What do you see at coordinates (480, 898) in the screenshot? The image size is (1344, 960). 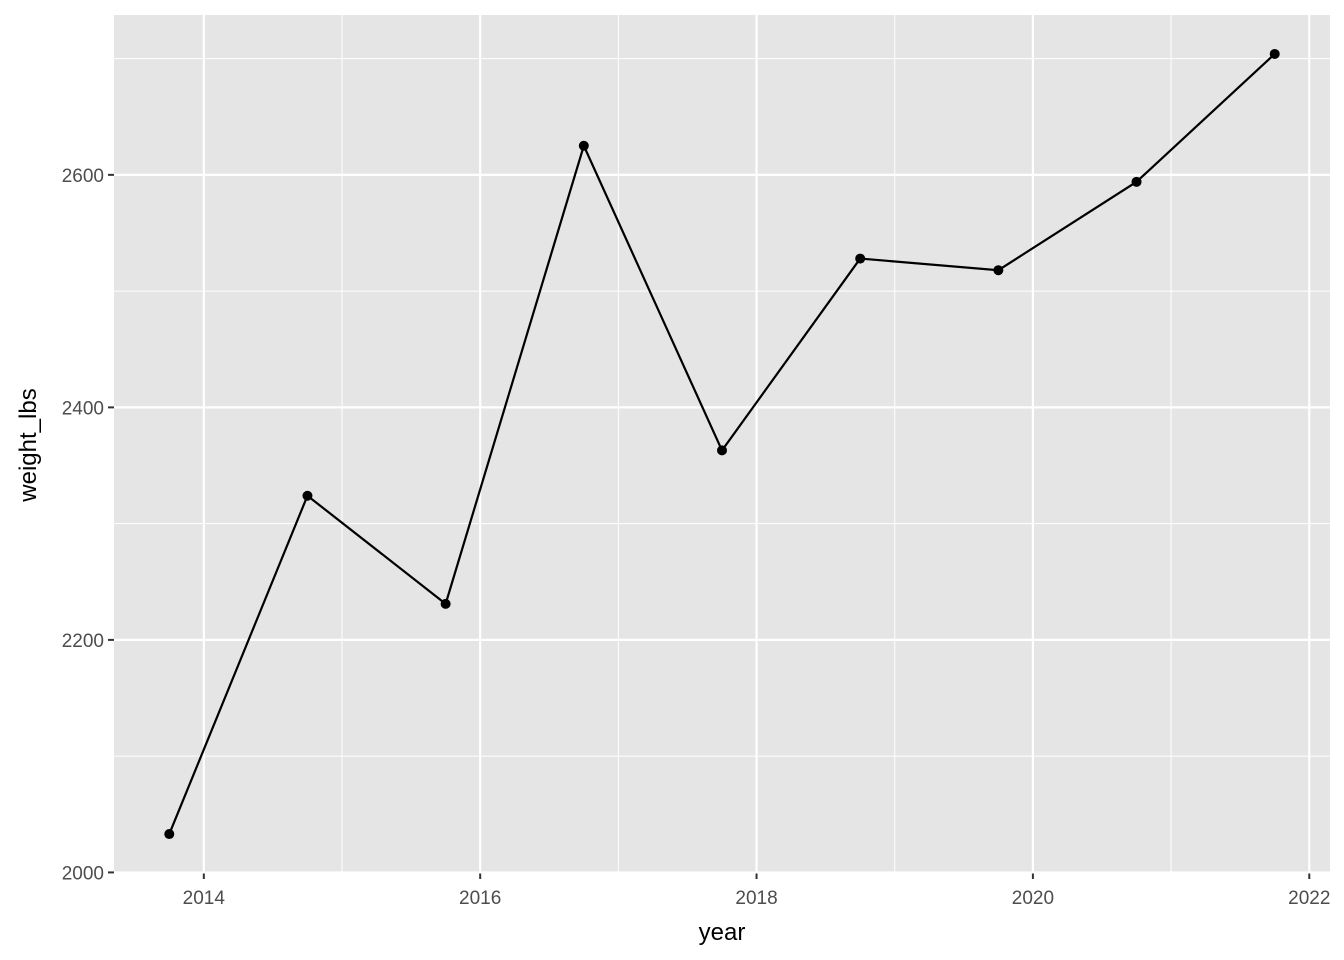 I see `x-tick-label: 2016` at bounding box center [480, 898].